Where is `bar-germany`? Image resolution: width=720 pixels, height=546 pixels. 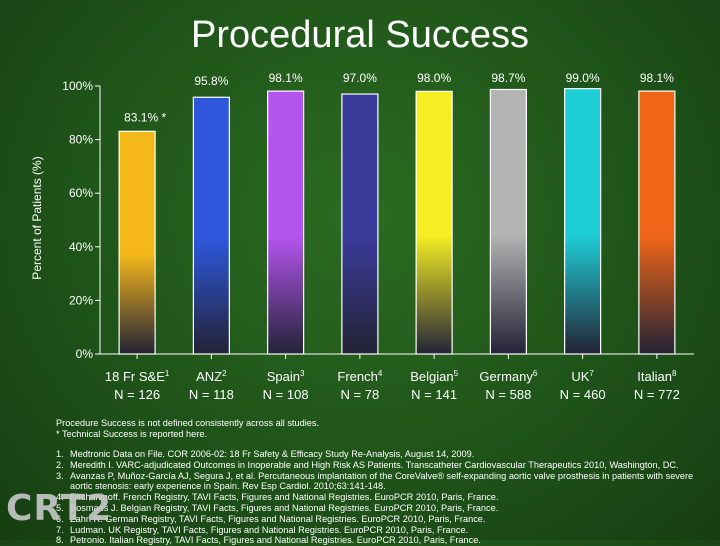 bar-germany is located at coordinates (508, 221).